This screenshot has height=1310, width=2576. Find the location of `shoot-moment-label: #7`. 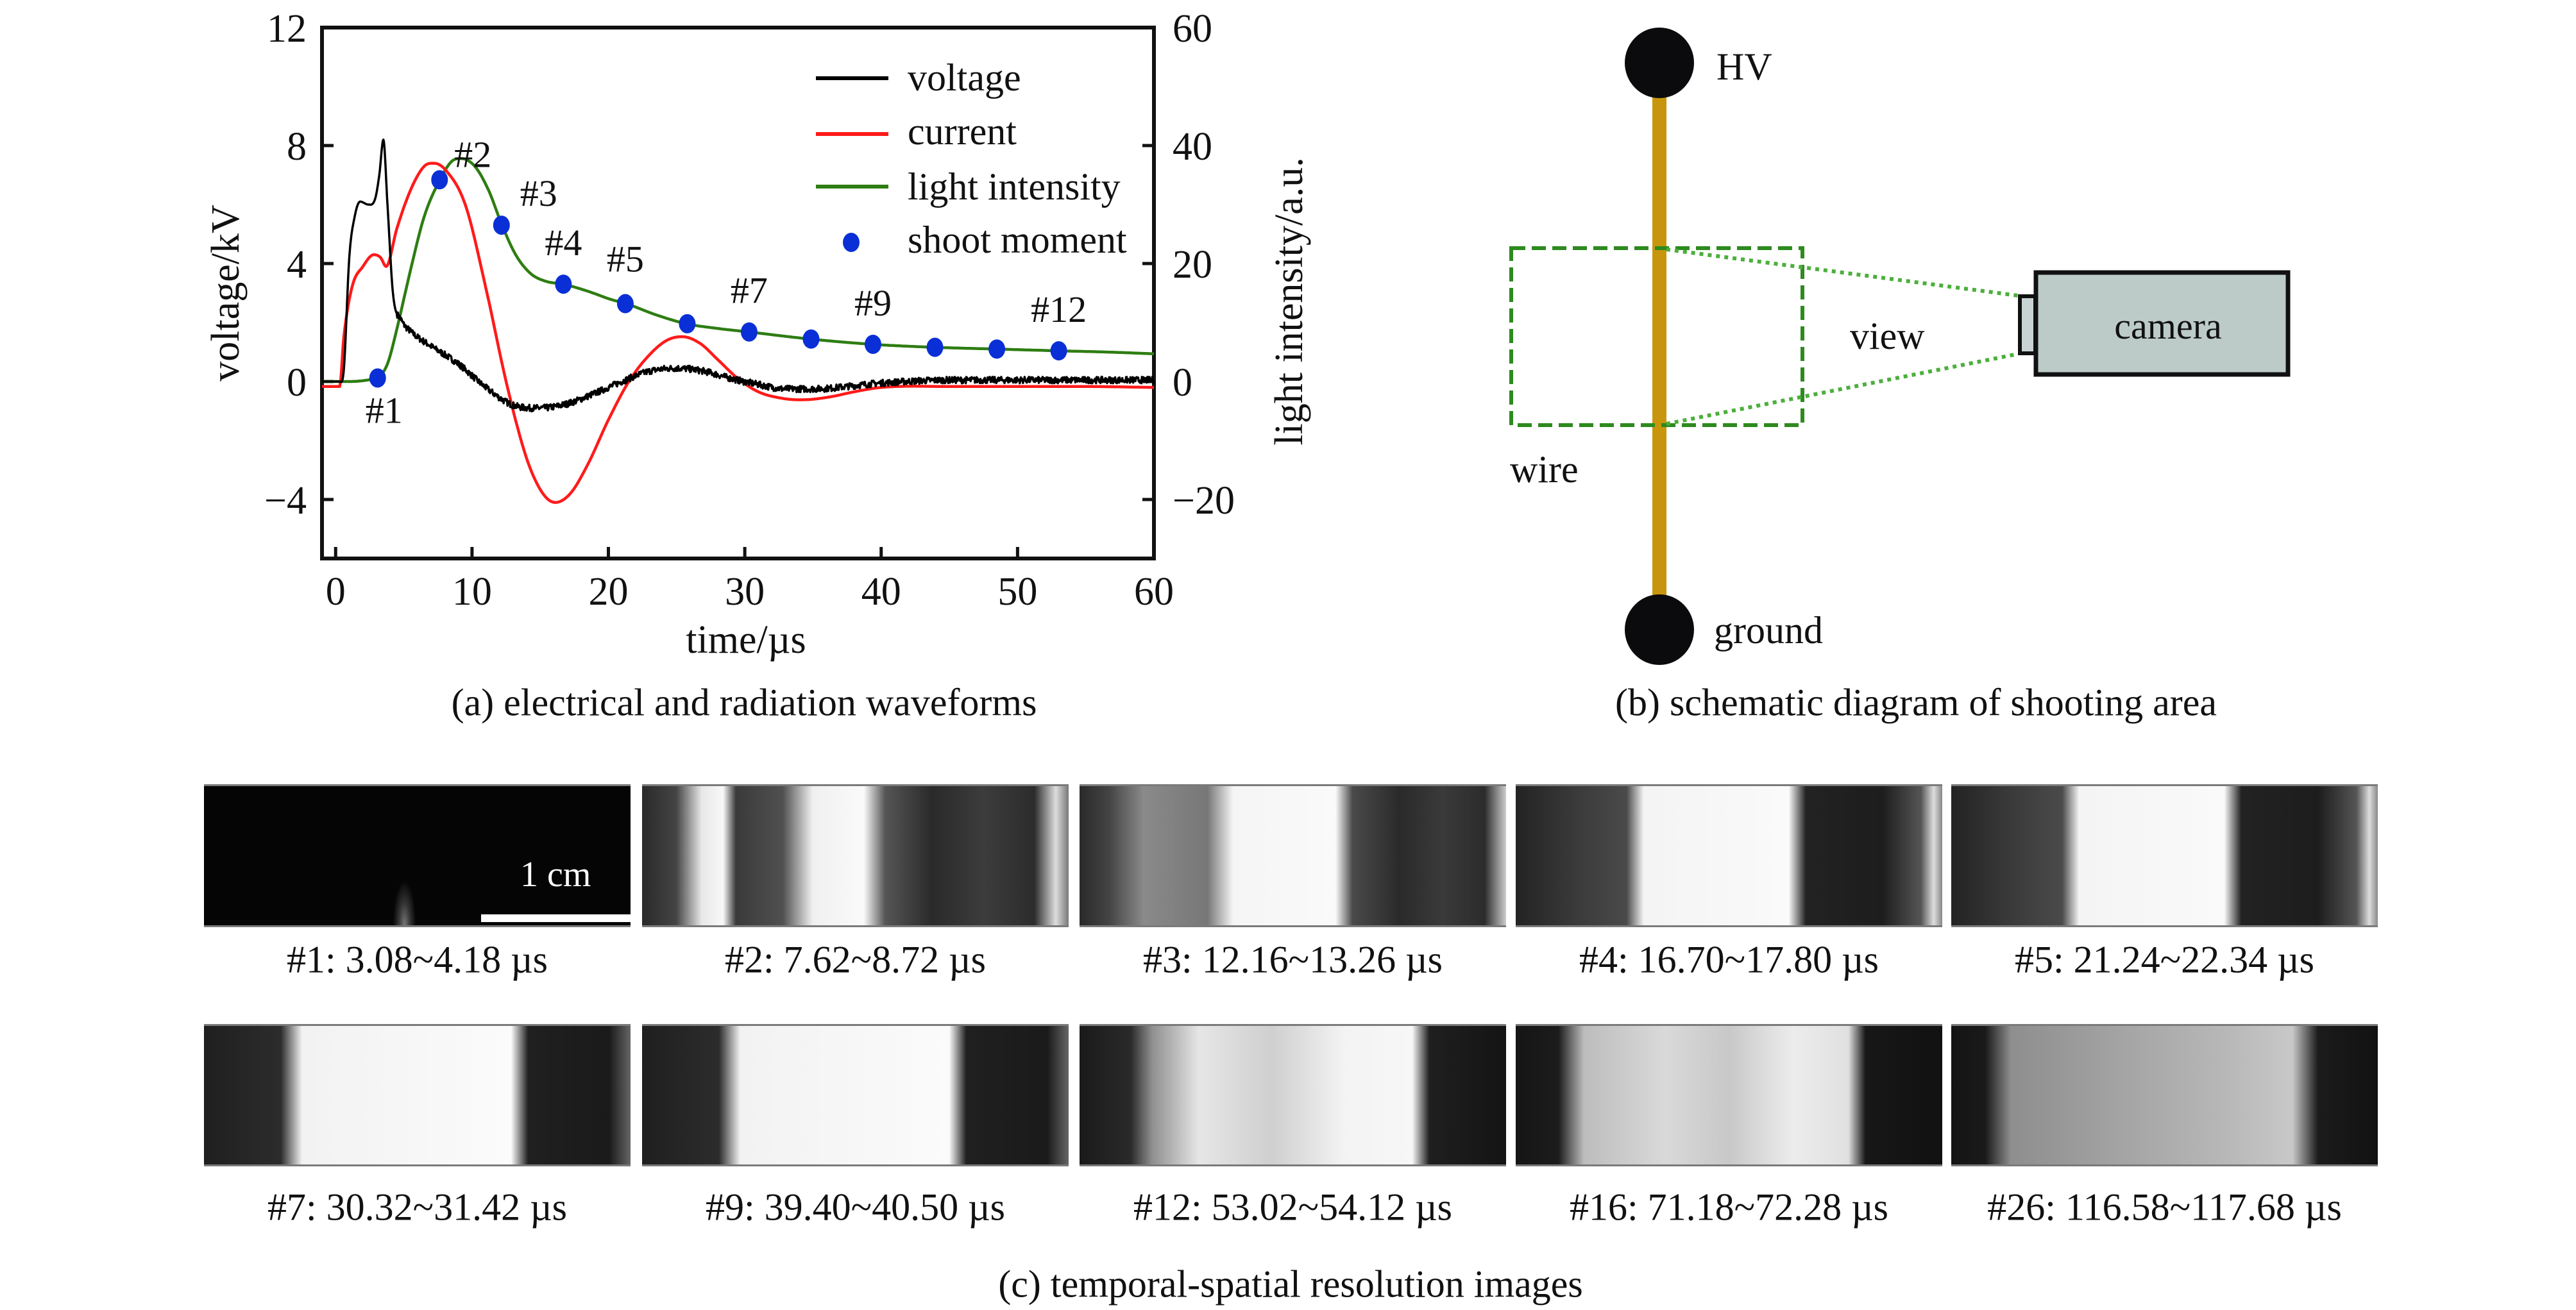

shoot-moment-label: #7 is located at coordinates (749, 291).